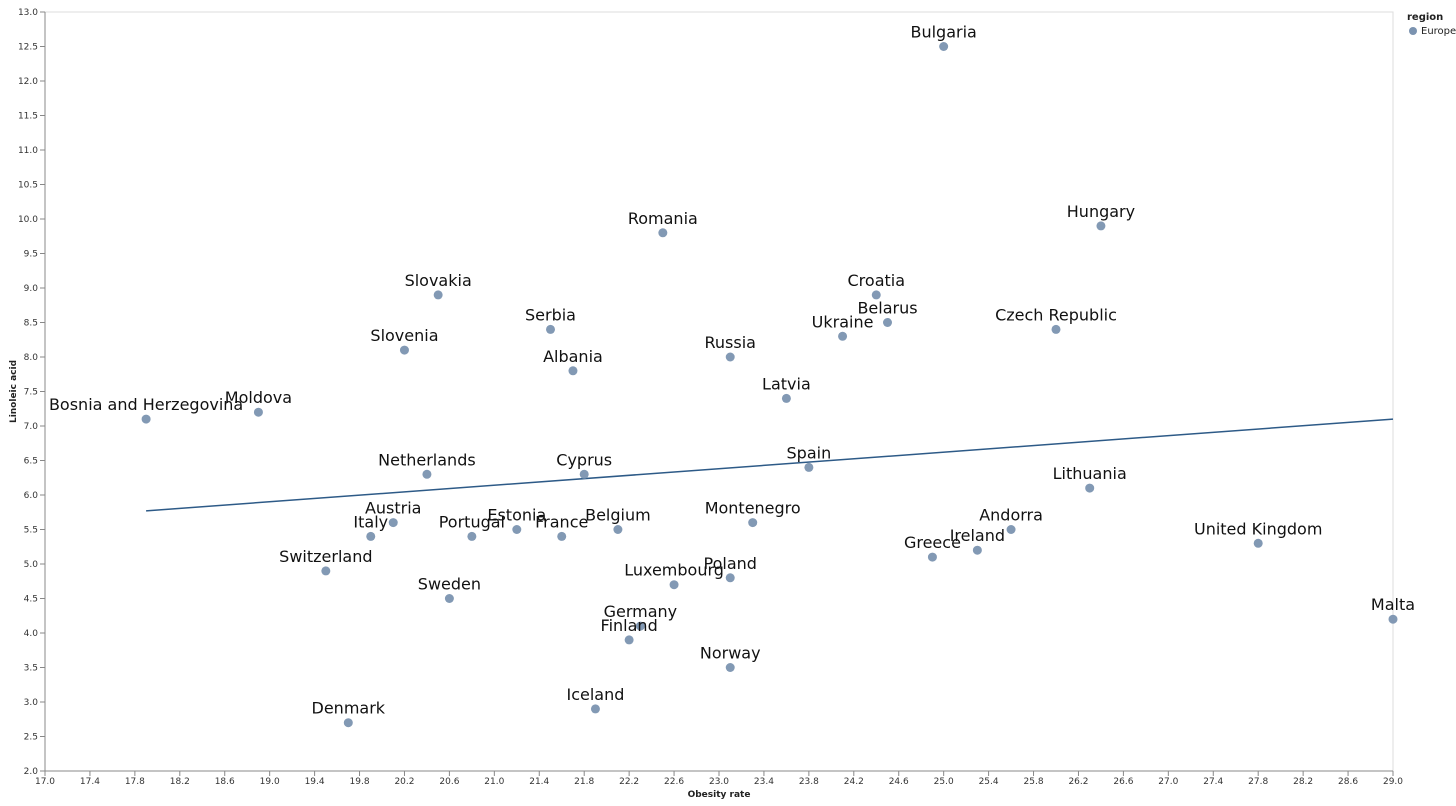  I want to click on y-tick-label: 3.5, so click(31, 669).